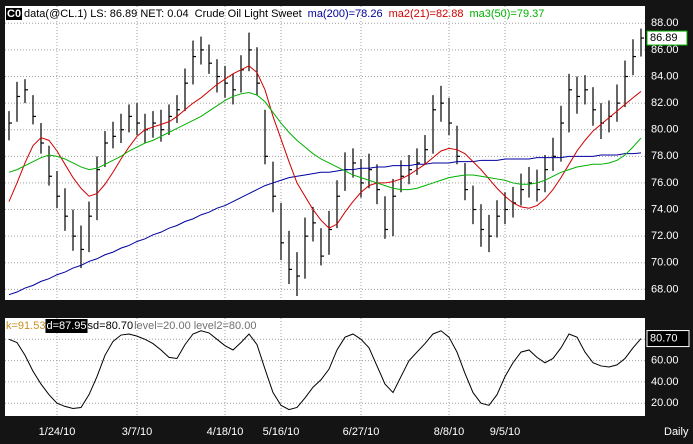  I want to click on y-tick-label: 20.00, so click(665, 403).